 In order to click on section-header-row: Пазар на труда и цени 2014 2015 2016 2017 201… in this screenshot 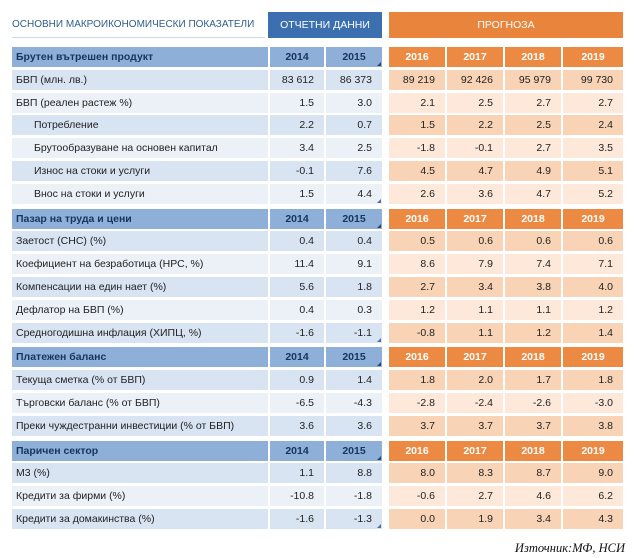, I will do `click(317, 218)`.